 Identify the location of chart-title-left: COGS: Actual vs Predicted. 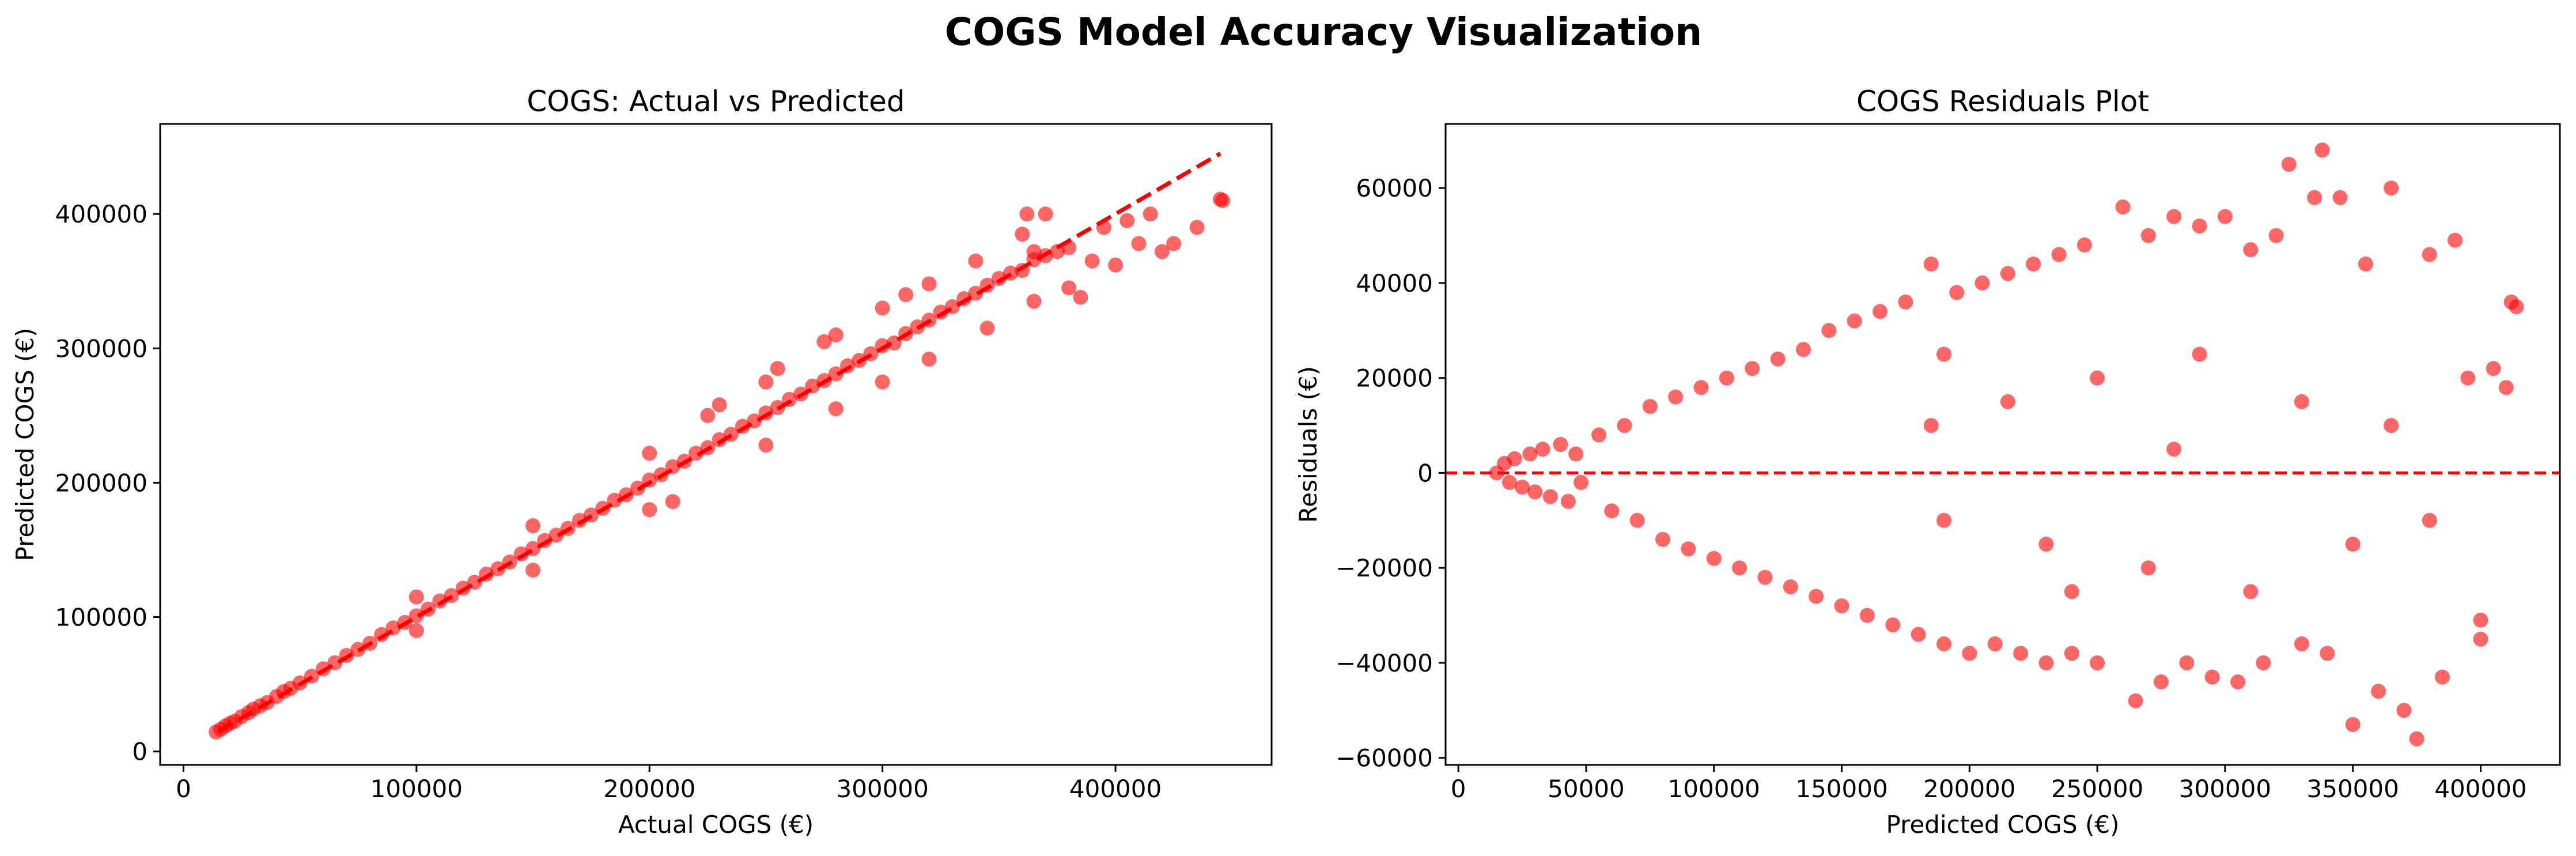
(716, 101).